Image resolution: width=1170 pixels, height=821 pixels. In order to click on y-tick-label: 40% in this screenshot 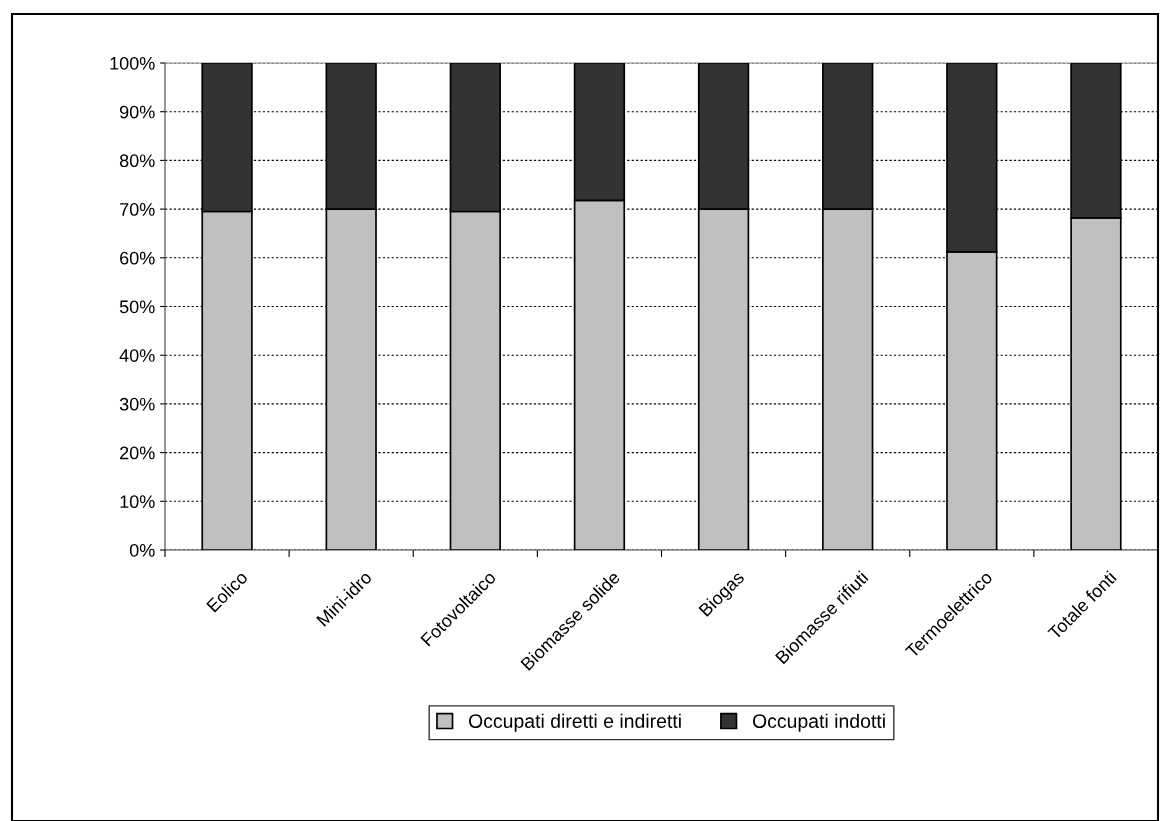, I will do `click(137, 355)`.